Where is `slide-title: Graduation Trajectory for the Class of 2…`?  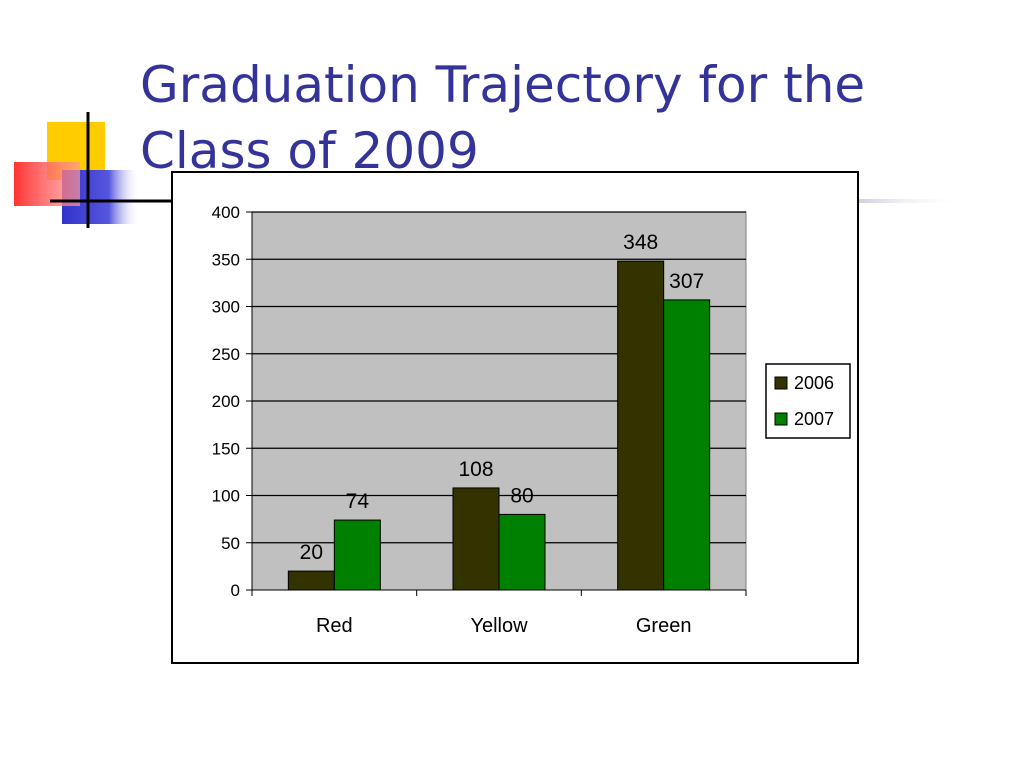
slide-title: Graduation Trajectory for the Class of 2… is located at coordinates (550, 118).